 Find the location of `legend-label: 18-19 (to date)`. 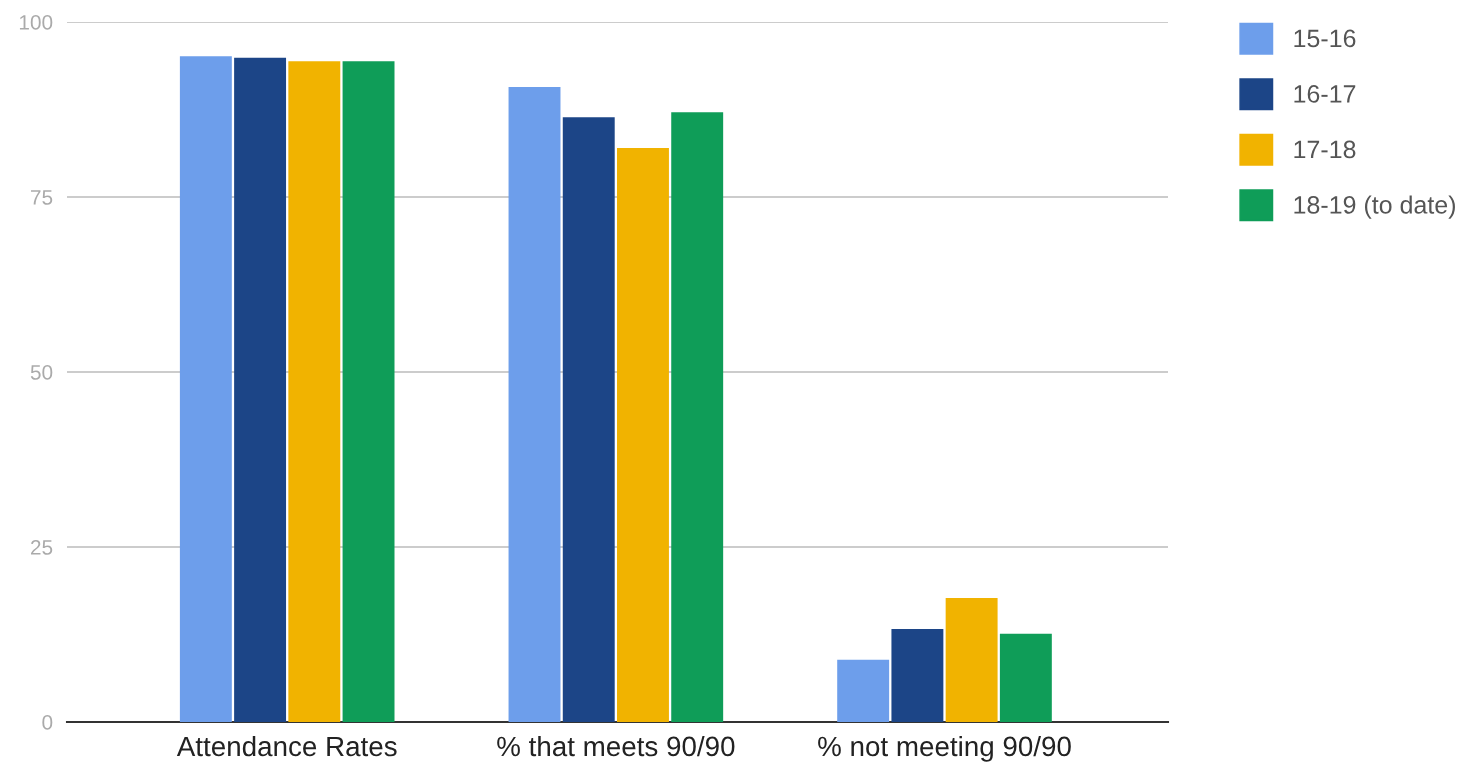

legend-label: 18-19 (to date) is located at coordinates (1374, 207).